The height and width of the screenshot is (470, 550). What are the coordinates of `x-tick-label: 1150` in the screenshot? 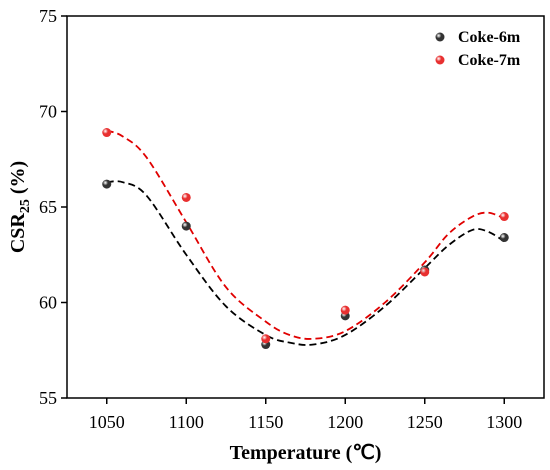 It's located at (265, 422).